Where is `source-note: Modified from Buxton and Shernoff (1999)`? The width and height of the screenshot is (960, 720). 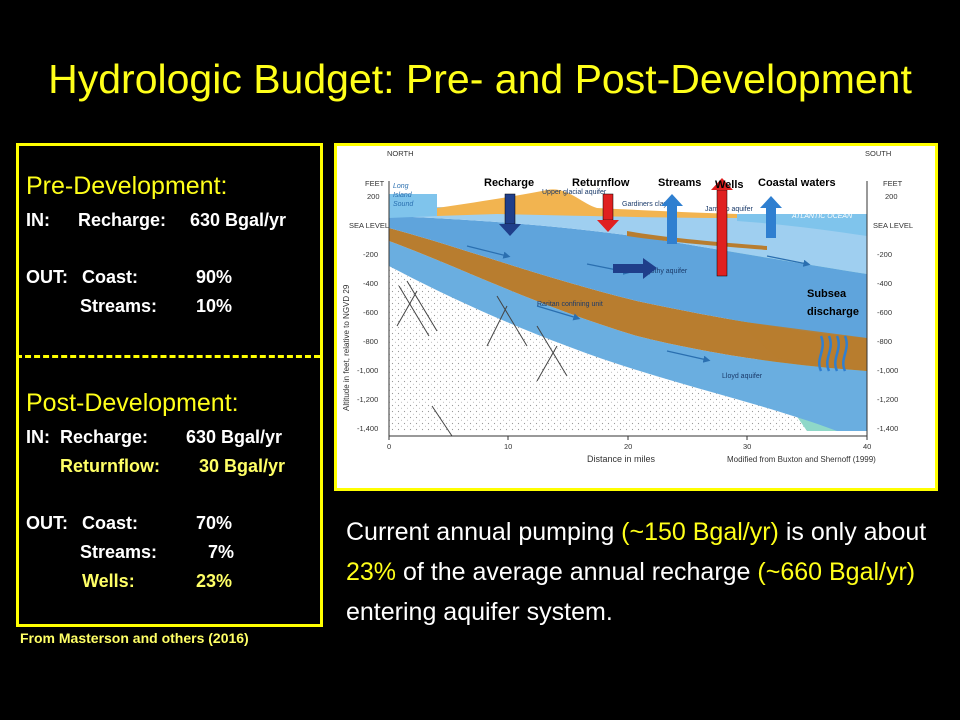 source-note: Modified from Buxton and Shernoff (1999) is located at coordinates (801, 459).